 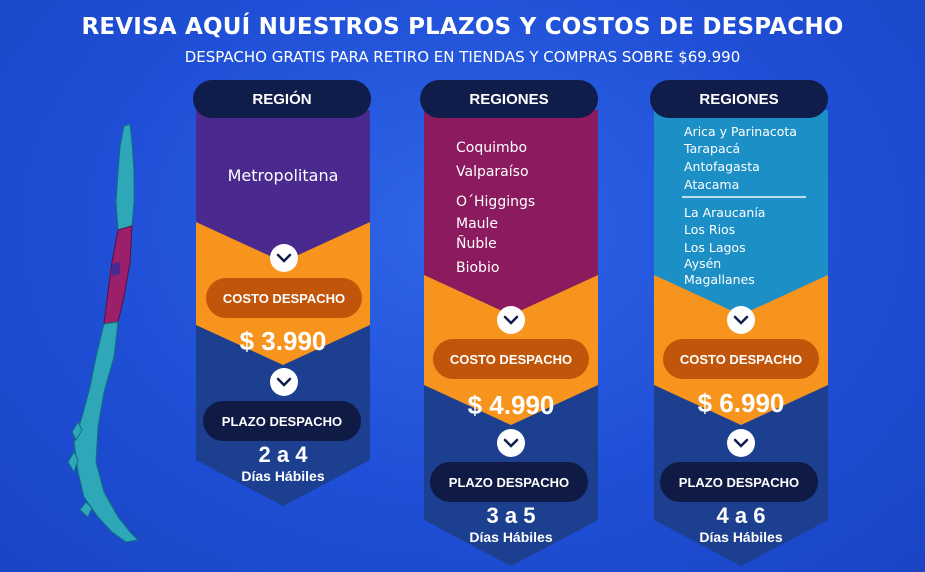 What do you see at coordinates (283, 341) in the screenshot?
I see `shipping-price: $ 3.990` at bounding box center [283, 341].